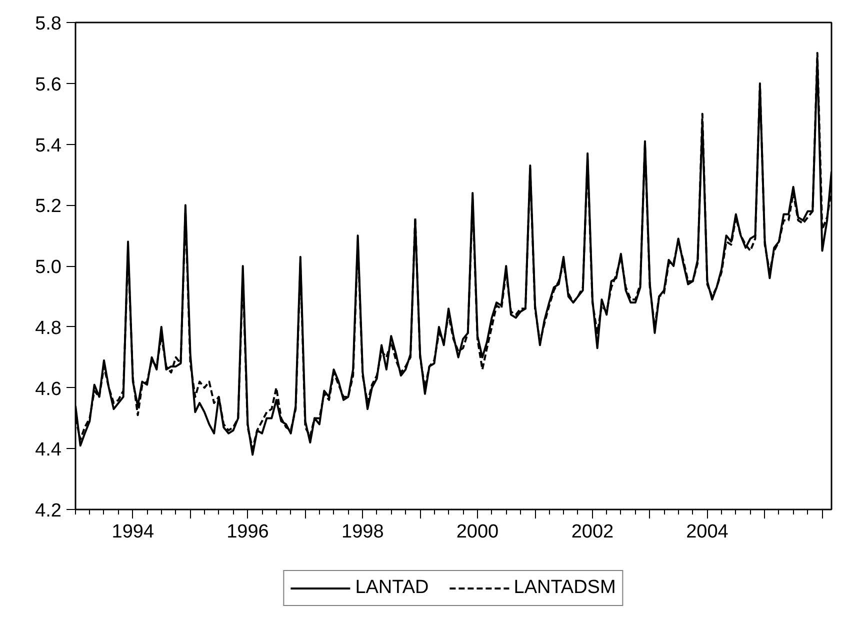 Image resolution: width=843 pixels, height=637 pixels. What do you see at coordinates (48, 389) in the screenshot?
I see `y-tick-label: 4.6` at bounding box center [48, 389].